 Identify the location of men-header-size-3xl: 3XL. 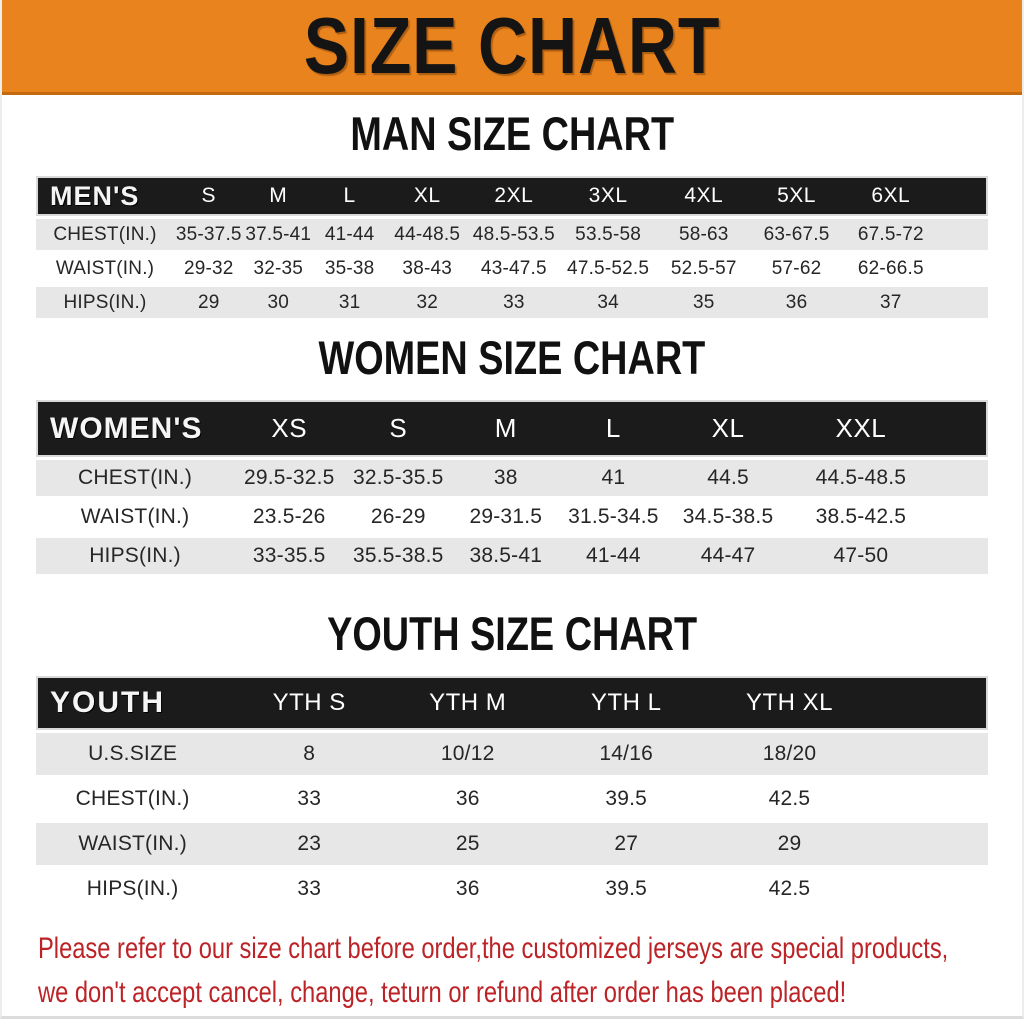
(608, 196).